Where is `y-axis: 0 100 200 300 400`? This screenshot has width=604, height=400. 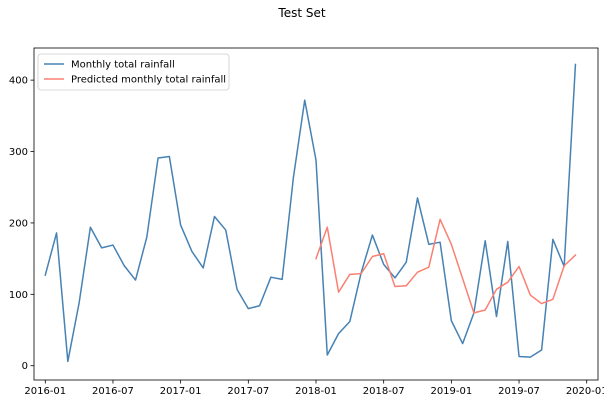
y-axis: 0 100 200 300 400 is located at coordinates (21, 224).